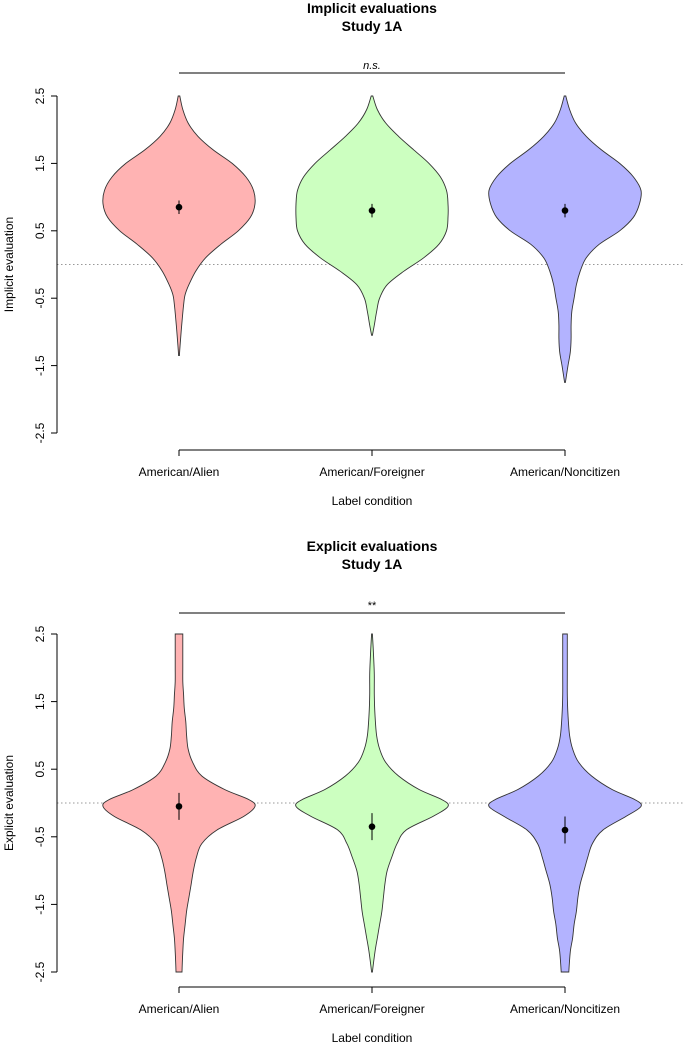 Image resolution: width=685 pixels, height=1046 pixels. What do you see at coordinates (179, 225) in the screenshot?
I see `violin-american-alien` at bounding box center [179, 225].